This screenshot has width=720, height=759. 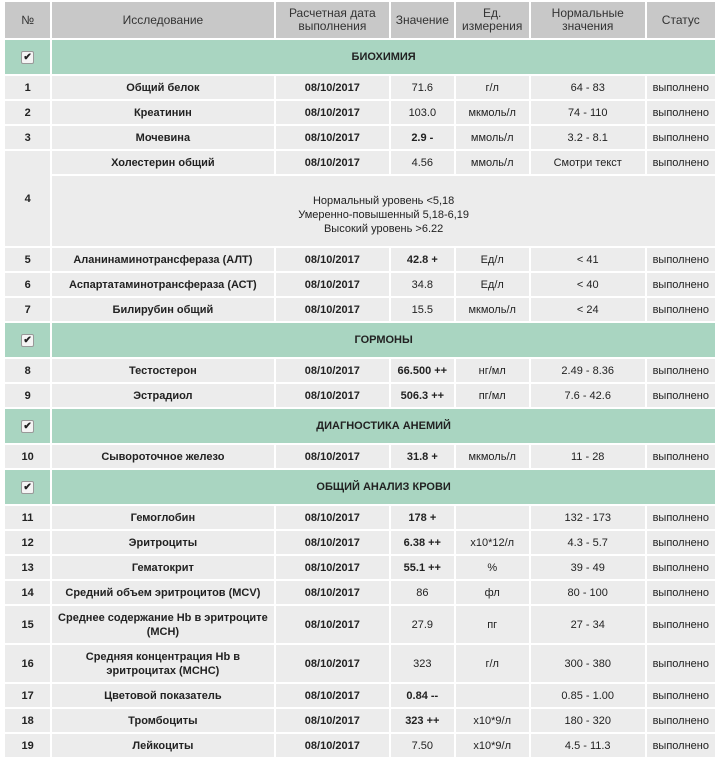 What do you see at coordinates (587, 456) in the screenshot?
I see `normal-range: 11 - 28` at bounding box center [587, 456].